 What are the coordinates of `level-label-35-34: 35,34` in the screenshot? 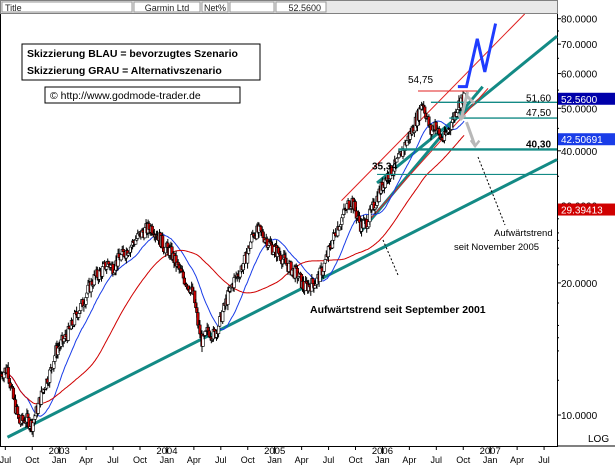 It's located at (384, 166).